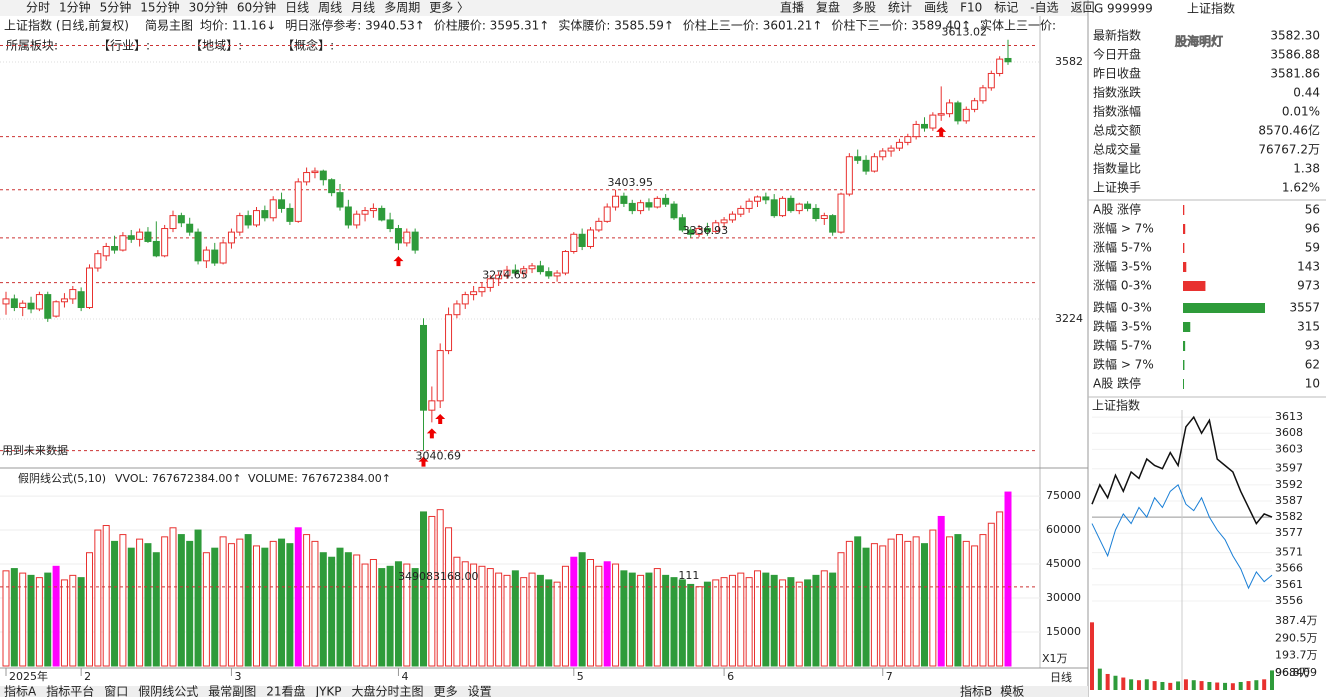 Image resolution: width=1326 pixels, height=697 pixels. I want to click on tab: 15分钟, so click(159, 7).